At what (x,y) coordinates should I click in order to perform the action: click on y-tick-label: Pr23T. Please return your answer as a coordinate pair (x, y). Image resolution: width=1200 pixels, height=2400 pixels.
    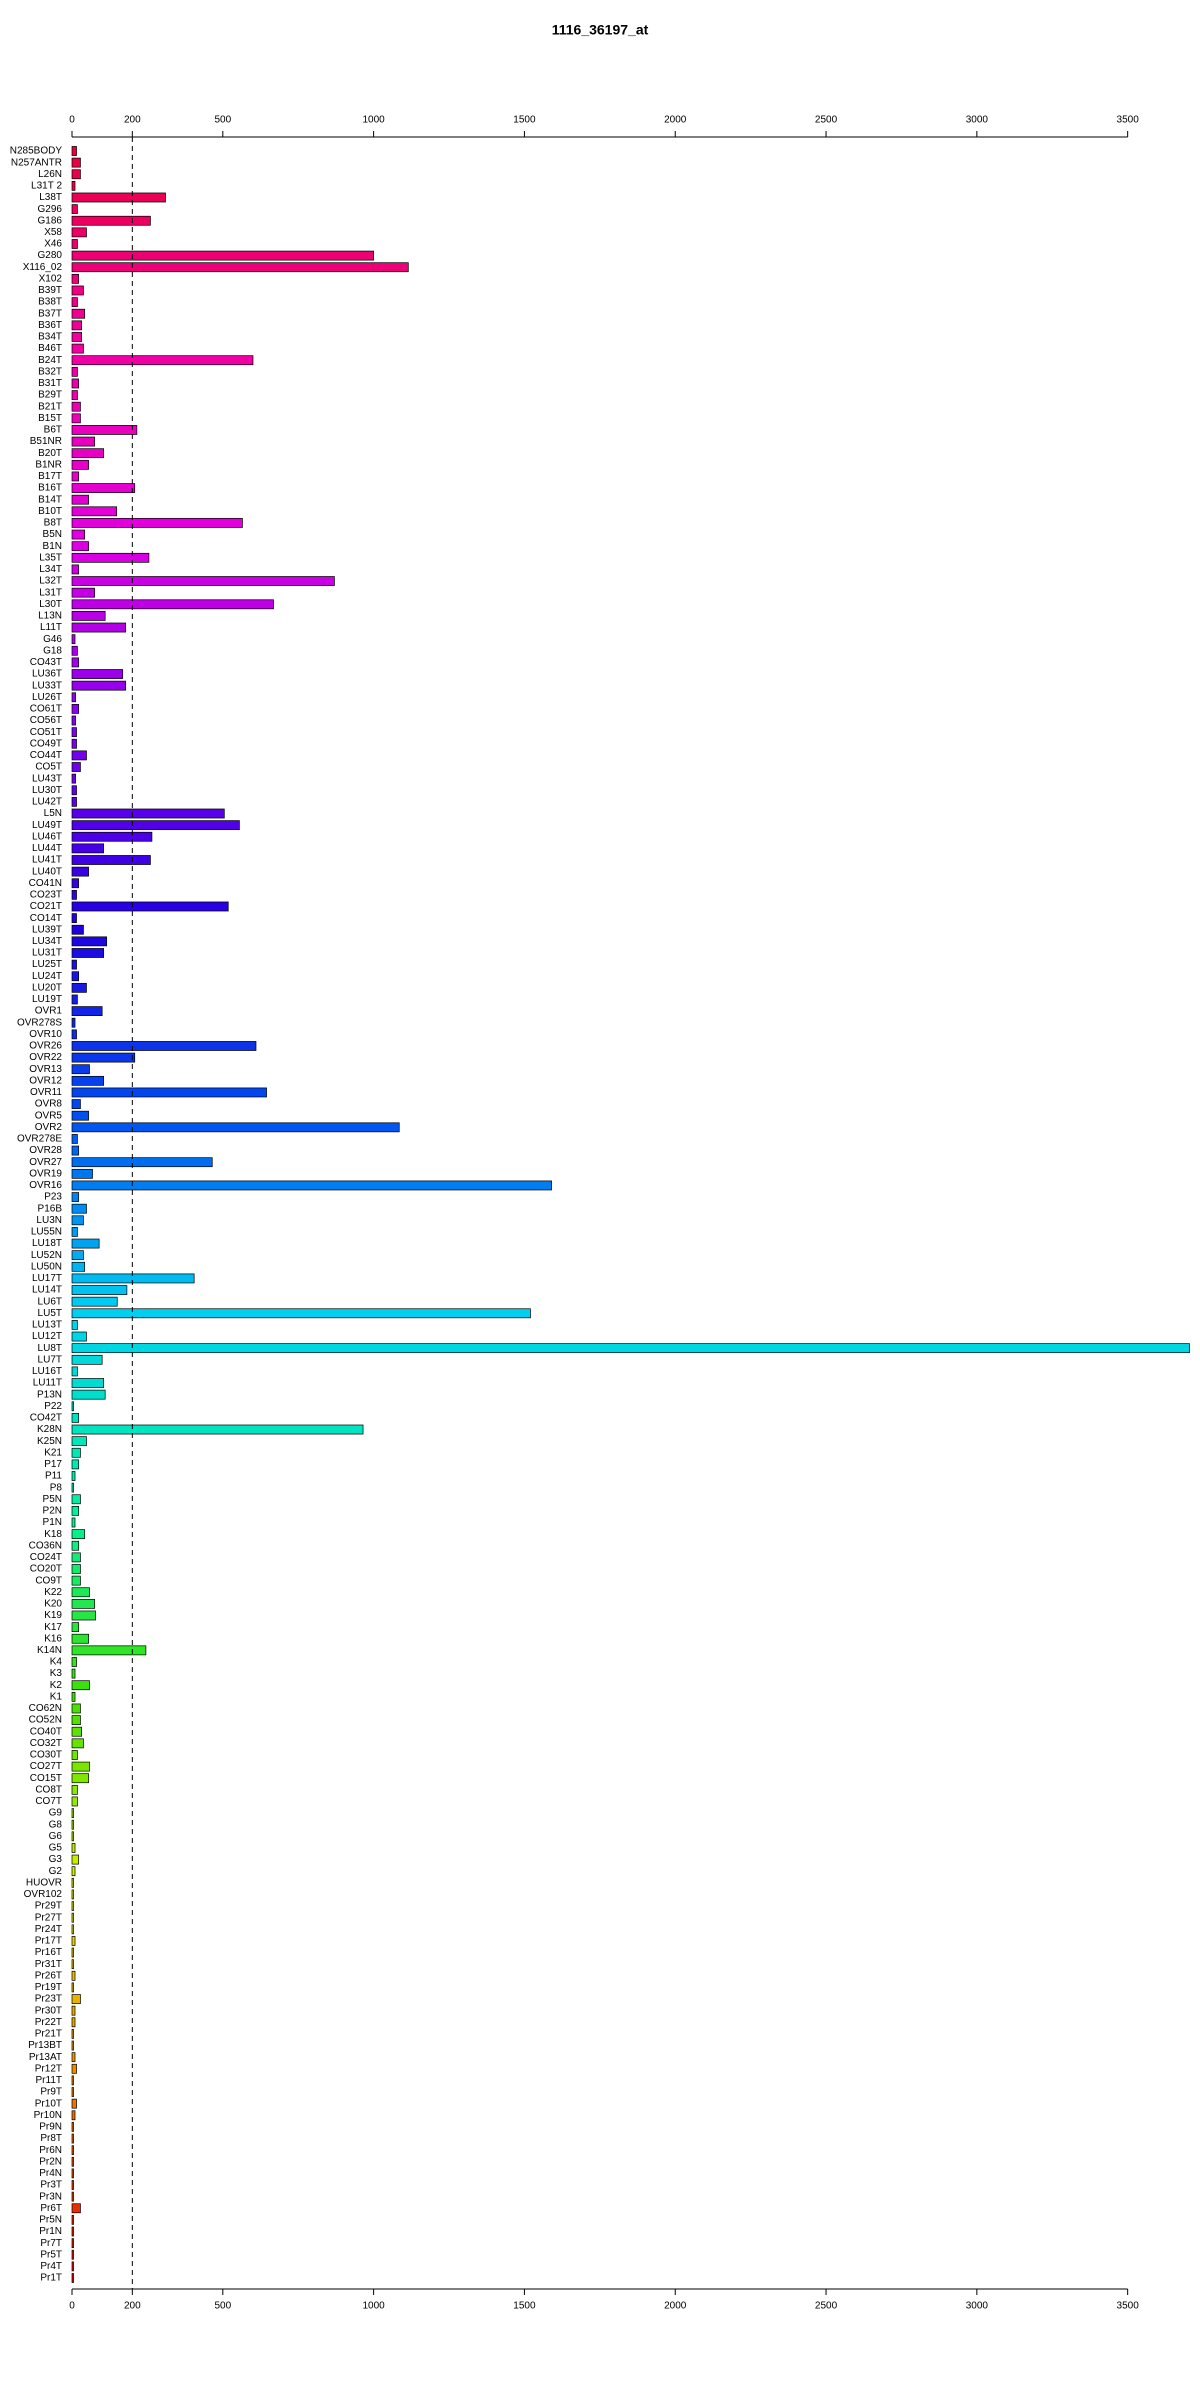
    Looking at the image, I should click on (48, 1999).